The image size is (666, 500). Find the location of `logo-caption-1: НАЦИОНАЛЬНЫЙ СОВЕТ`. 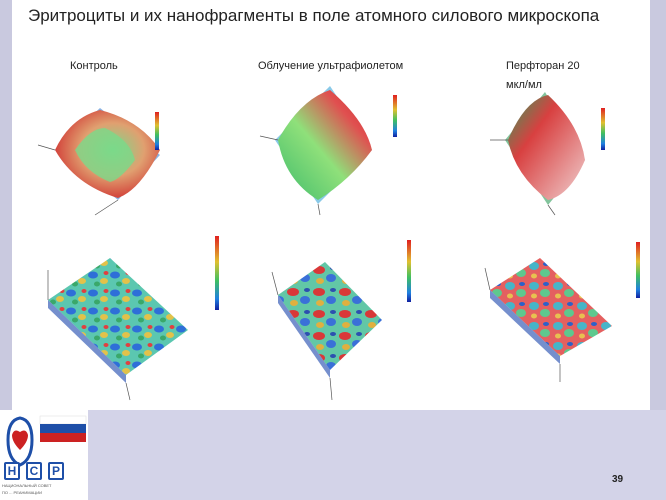

logo-caption-1: НАЦИОНАЛЬНЫЙ СОВЕТ is located at coordinates (27, 485).